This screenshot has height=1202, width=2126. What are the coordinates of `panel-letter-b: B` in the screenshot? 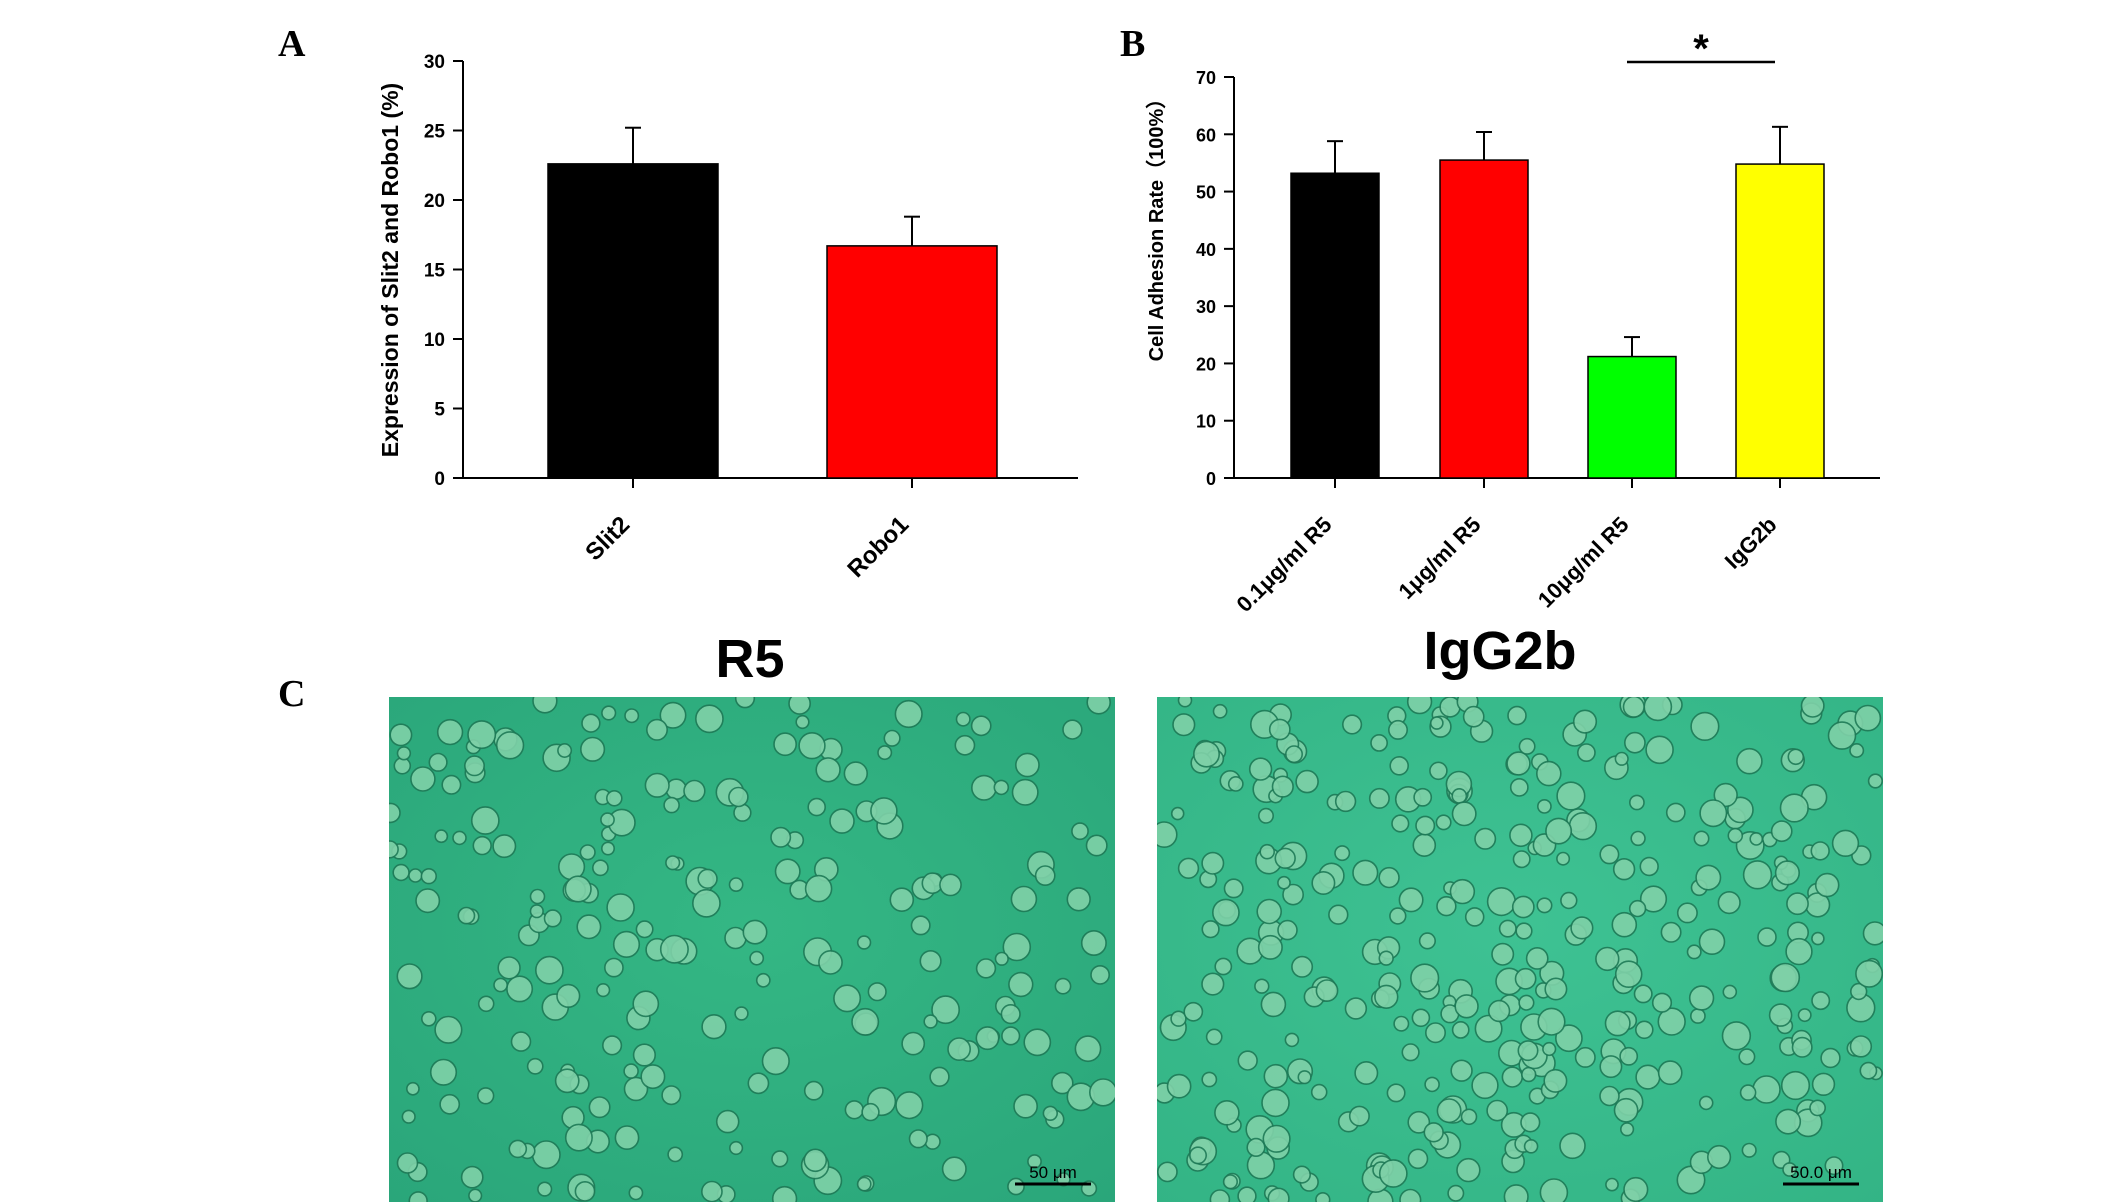 It's located at (1133, 44).